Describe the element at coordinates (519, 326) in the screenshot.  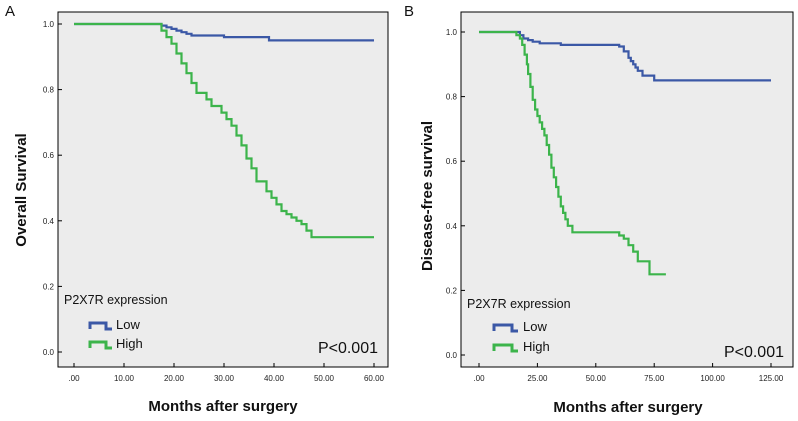
I see `panel-b-legend-low: Low` at that location.